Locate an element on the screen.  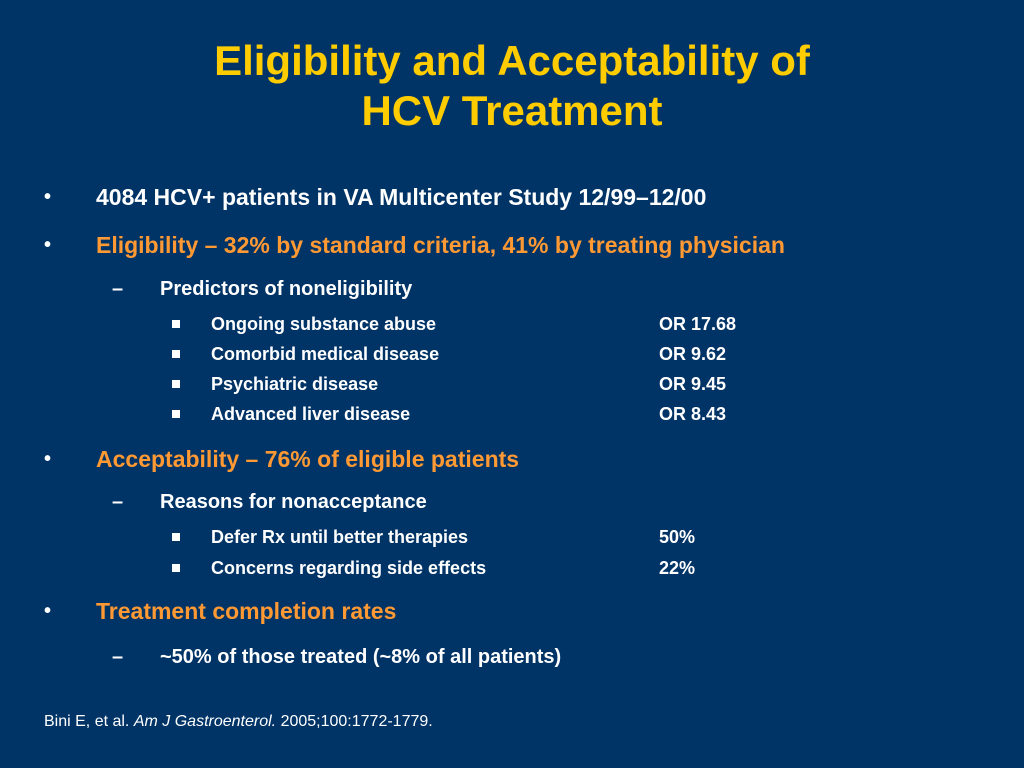
item-label: Psychiatric disease is located at coordinates (295, 384).